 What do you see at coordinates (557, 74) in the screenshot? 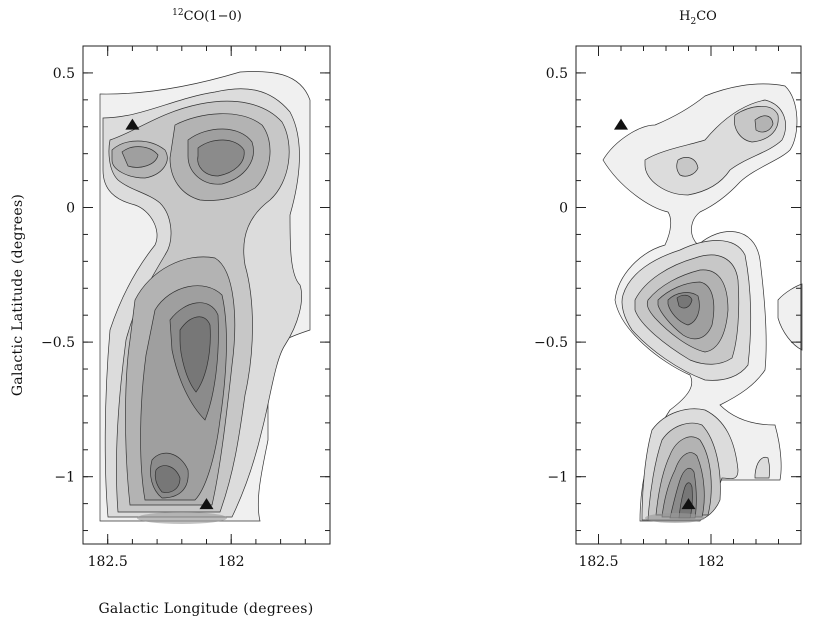
I see `y-tick-label-h2co: 0.5` at bounding box center [557, 74].